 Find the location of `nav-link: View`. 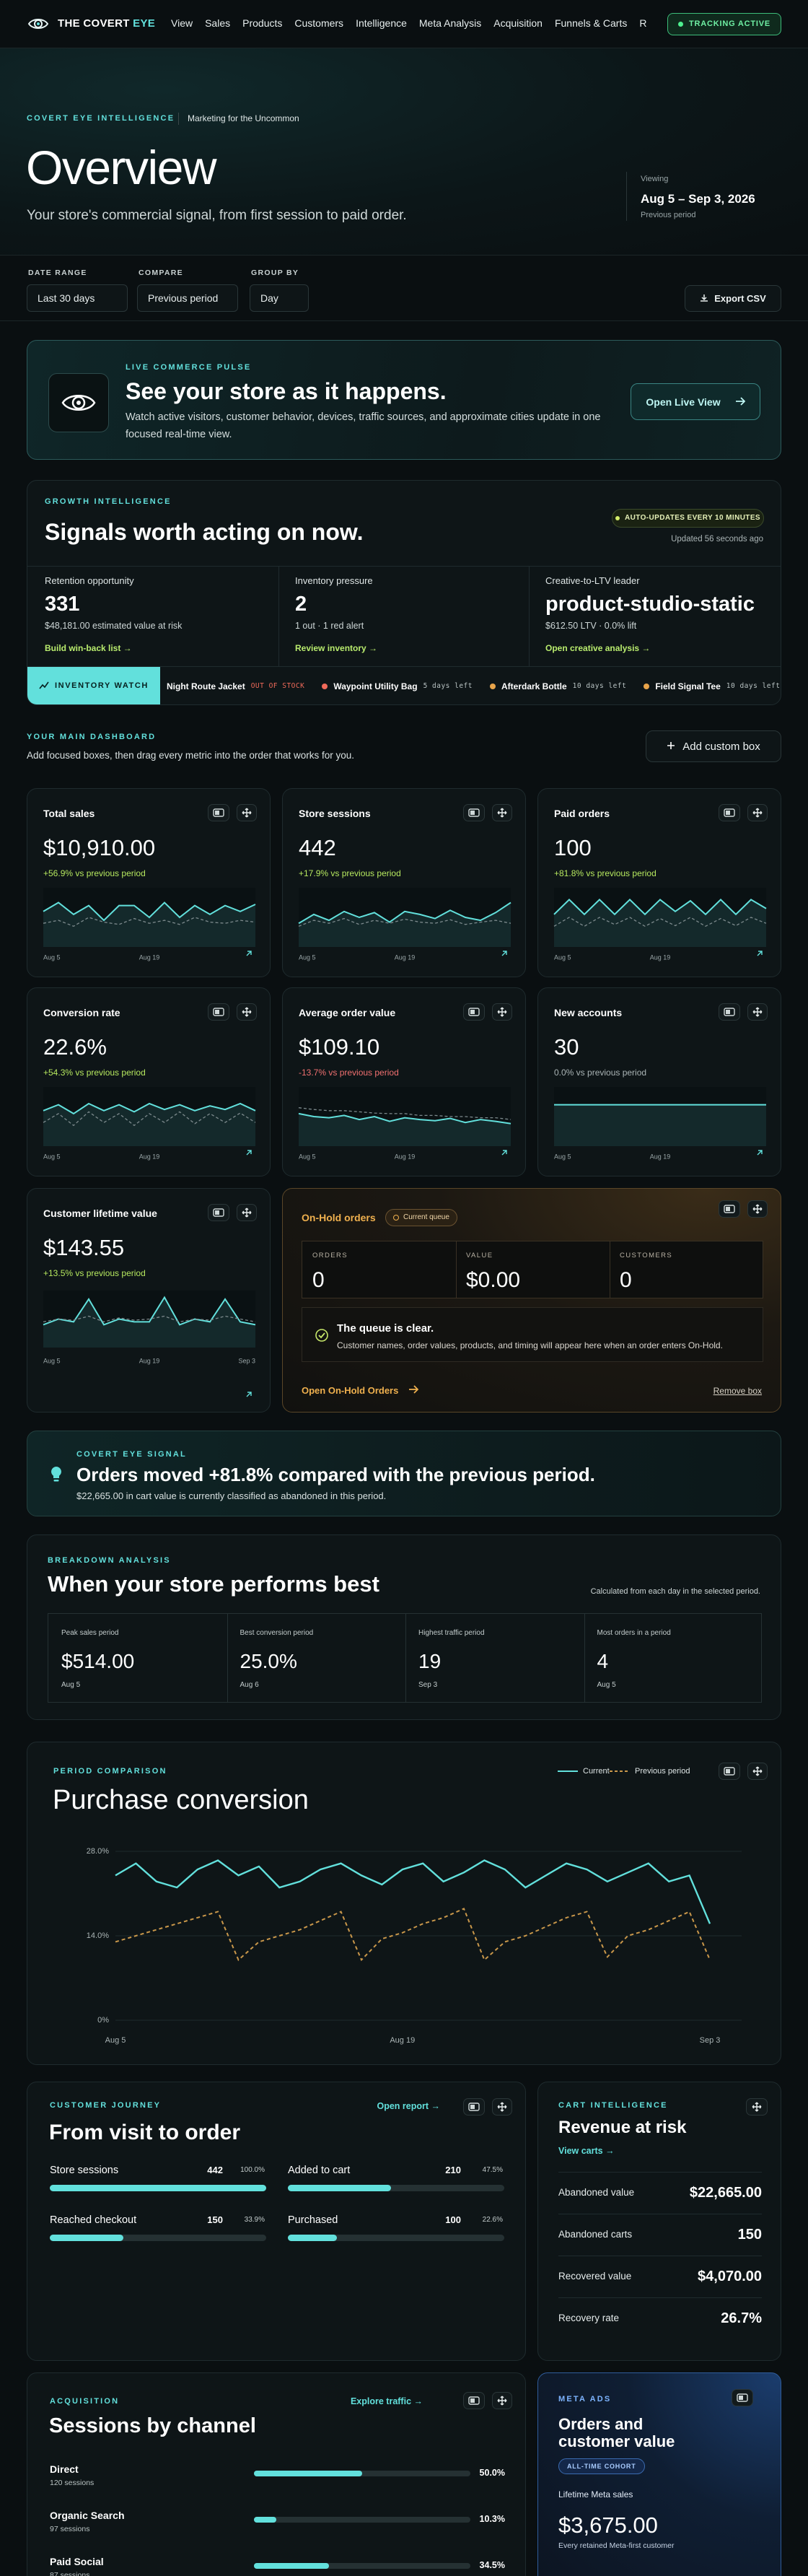

nav-link: View is located at coordinates (182, 23).